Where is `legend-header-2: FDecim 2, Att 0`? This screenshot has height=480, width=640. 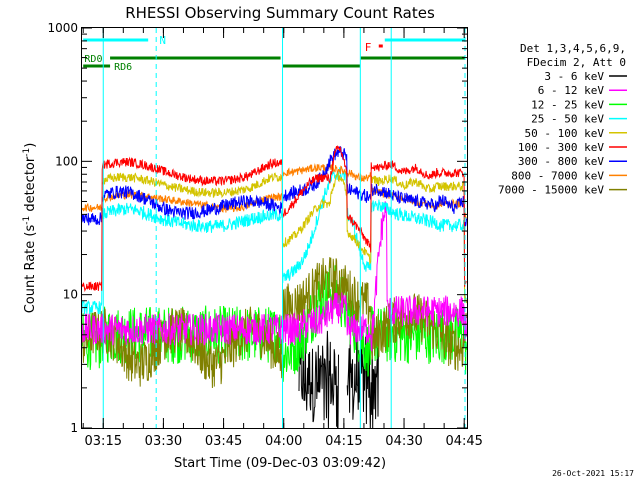
legend-header-2: FDecim 2, Att 0 is located at coordinates (576, 62).